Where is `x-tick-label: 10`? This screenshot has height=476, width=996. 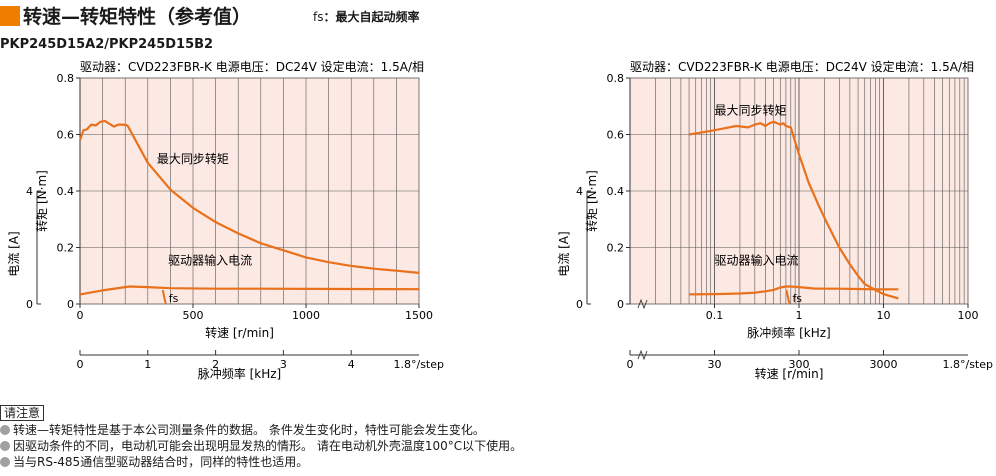
x-tick-label: 10 is located at coordinates (884, 315).